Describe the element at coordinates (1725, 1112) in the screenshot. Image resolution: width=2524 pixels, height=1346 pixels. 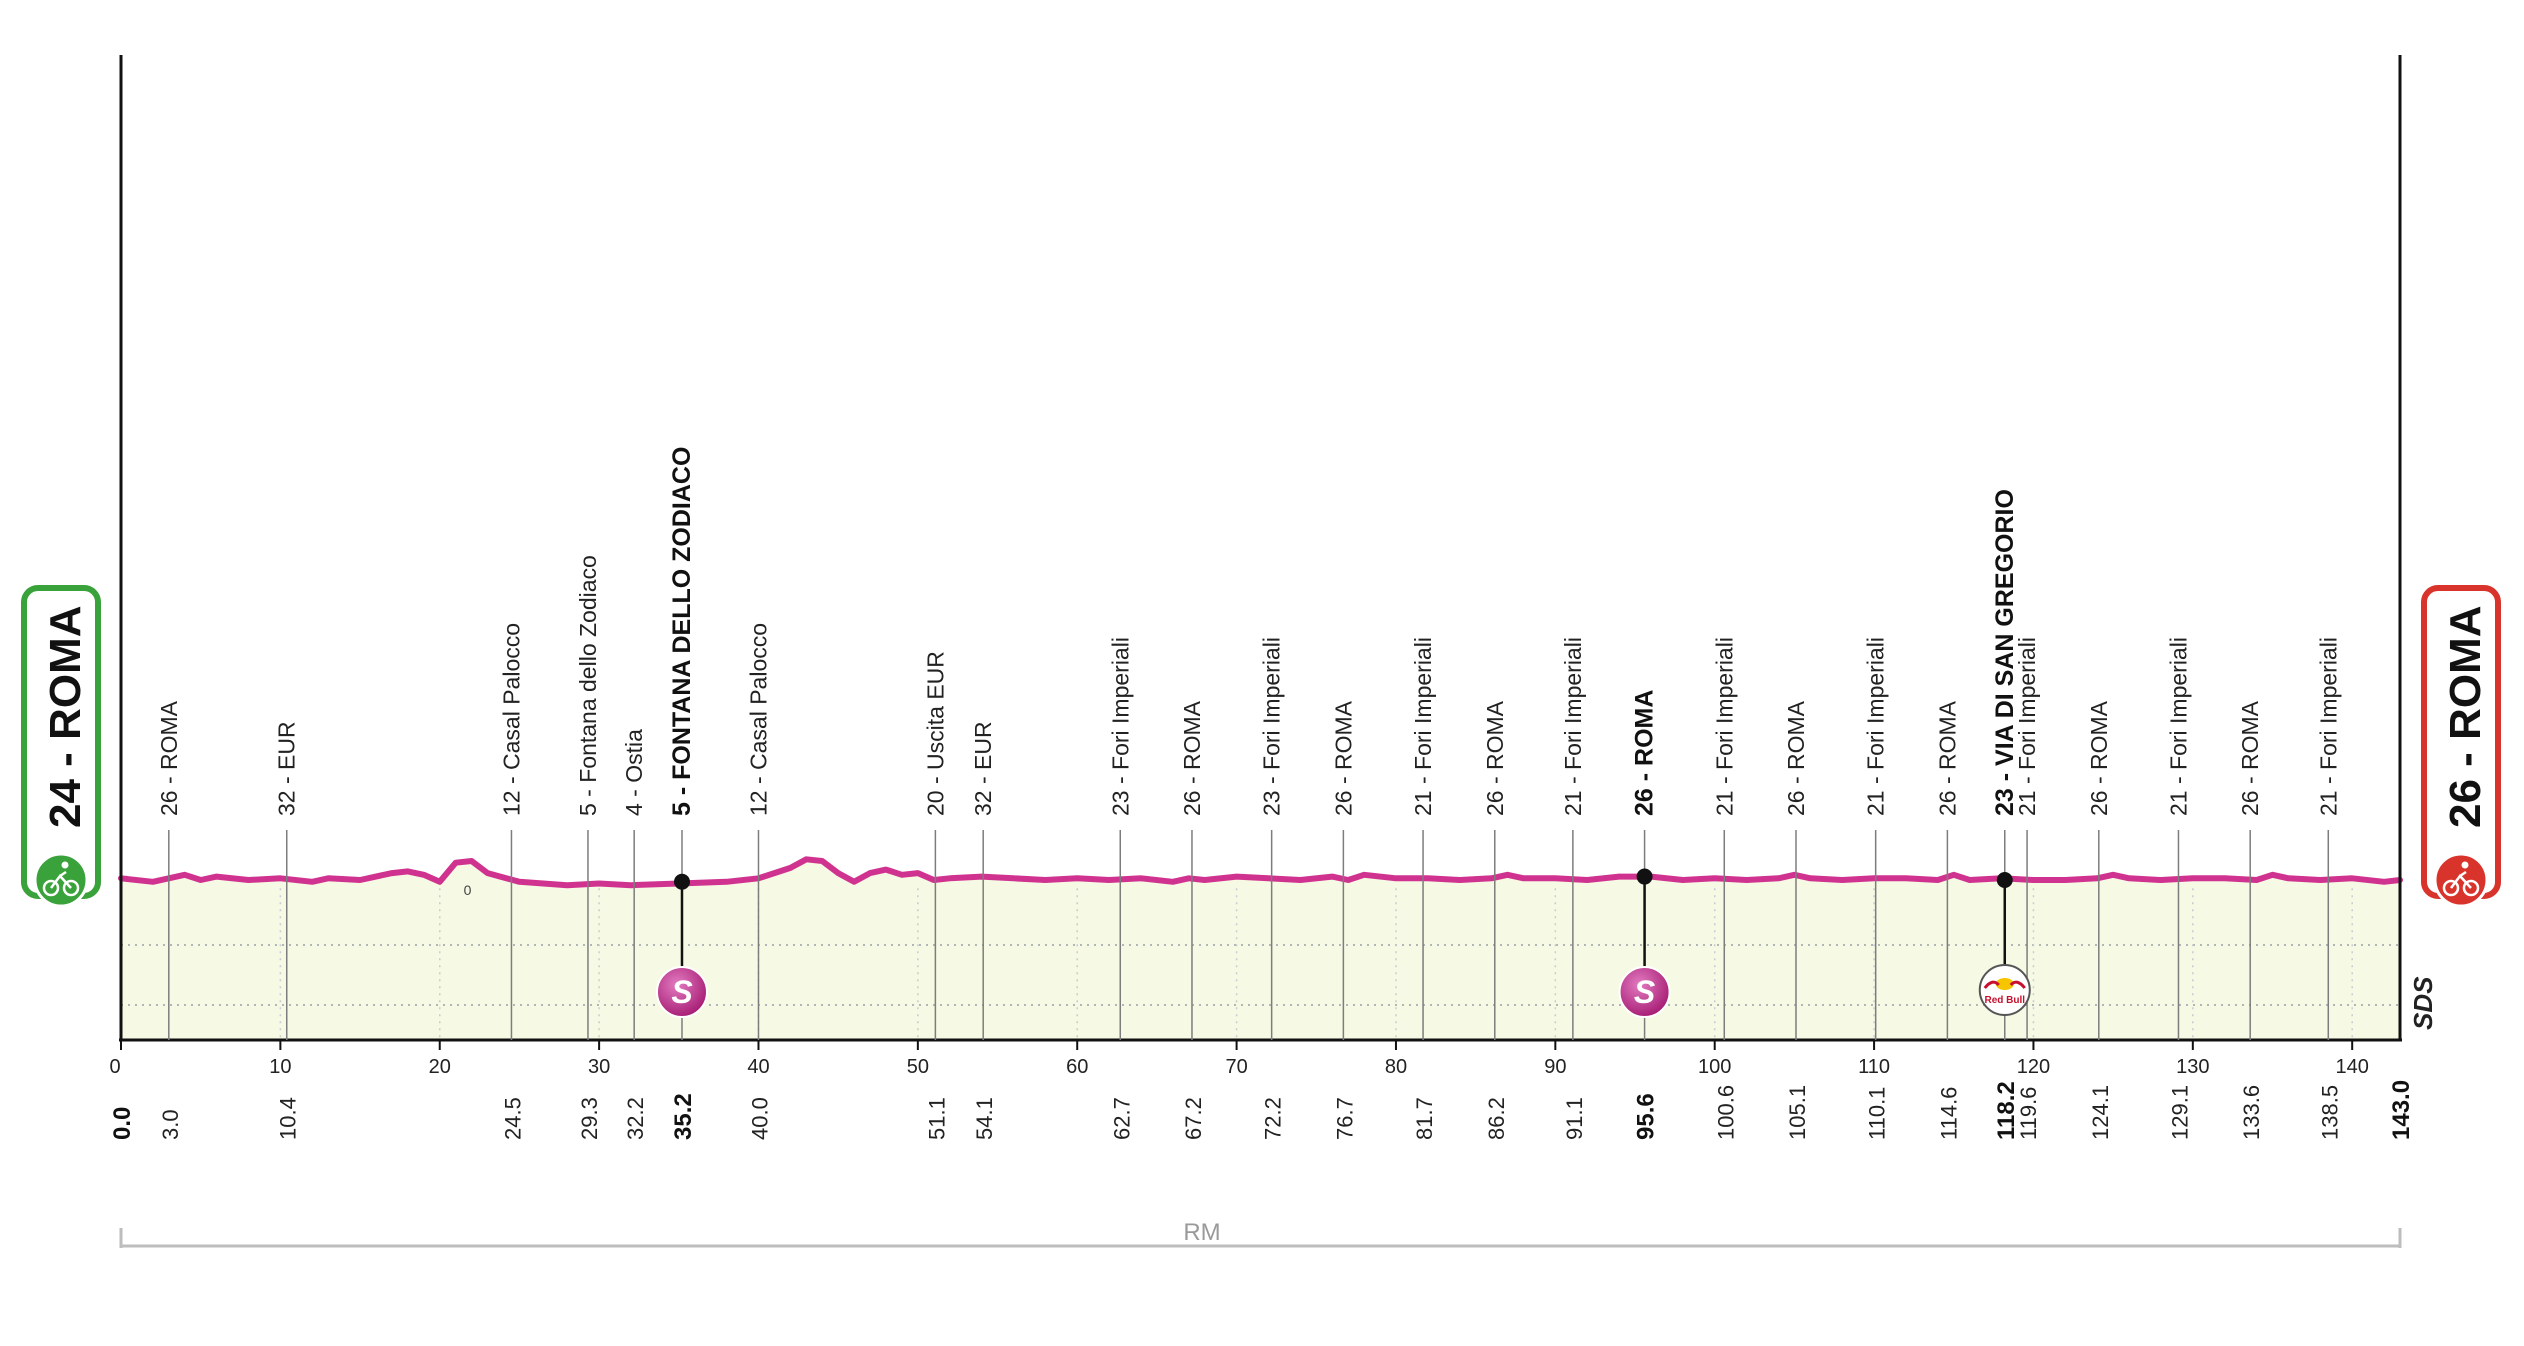
I see `km-marker-label: 100.6` at that location.